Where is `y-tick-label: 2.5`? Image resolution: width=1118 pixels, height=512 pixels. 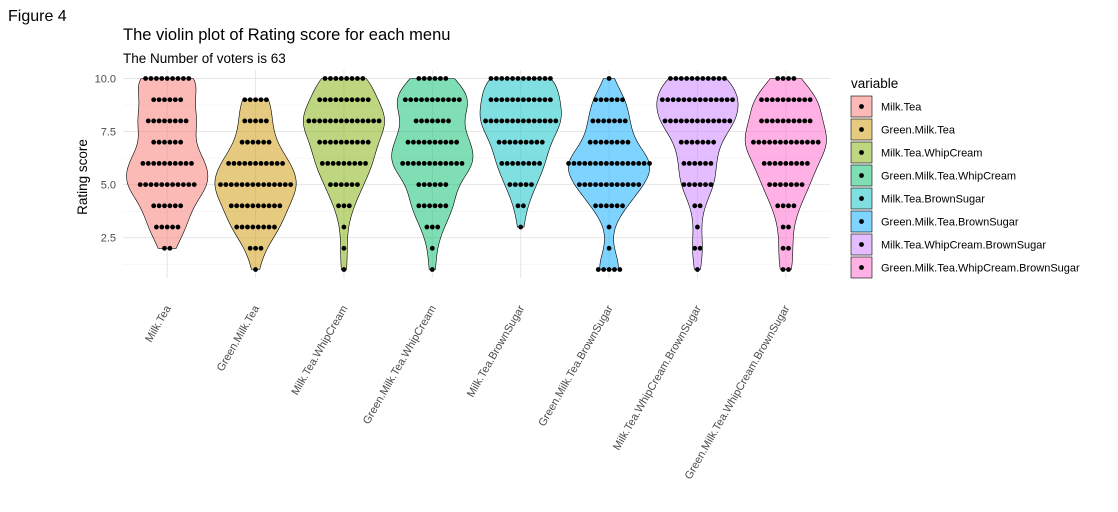
y-tick-label: 2.5 is located at coordinates (108, 239).